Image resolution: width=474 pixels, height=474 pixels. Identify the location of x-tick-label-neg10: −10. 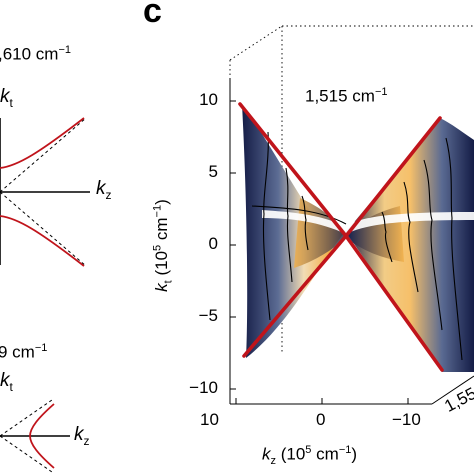
(406, 419).